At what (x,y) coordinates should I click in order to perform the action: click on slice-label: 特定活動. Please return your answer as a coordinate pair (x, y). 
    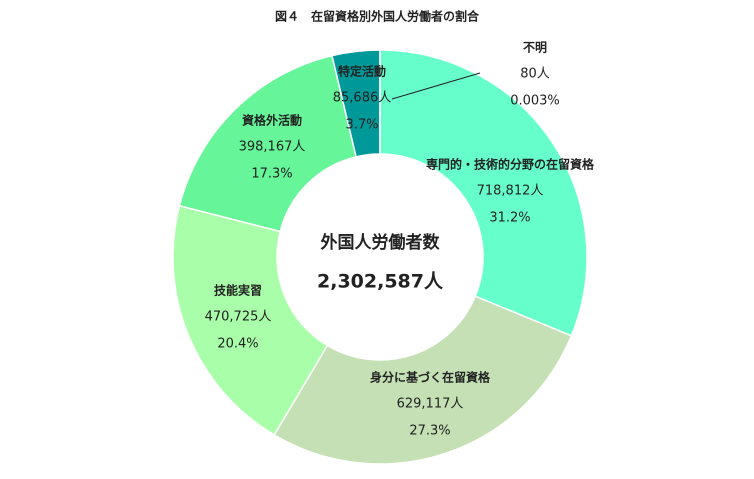
    Looking at the image, I should click on (362, 71).